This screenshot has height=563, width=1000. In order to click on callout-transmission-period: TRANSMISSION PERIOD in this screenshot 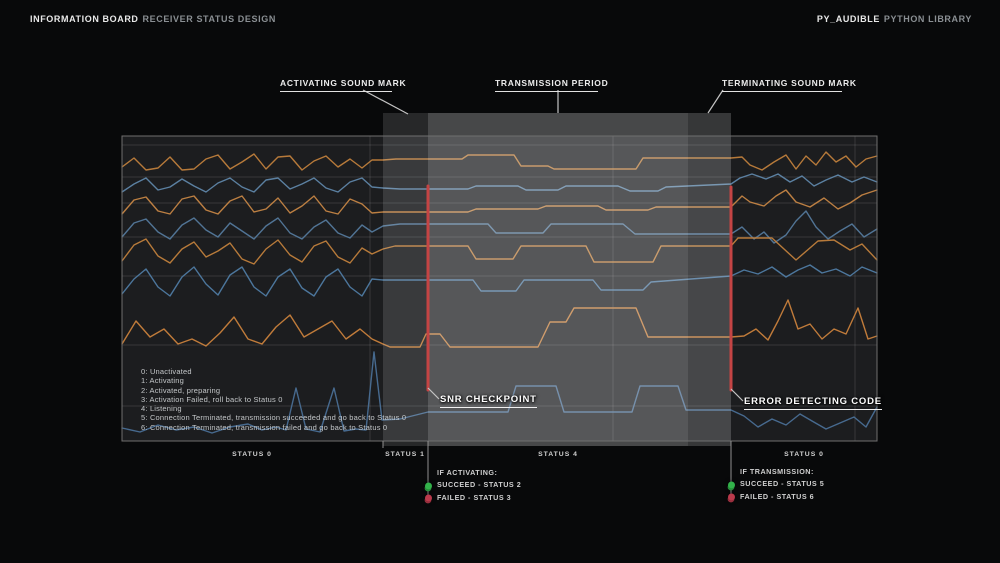, I will do `click(551, 85)`.